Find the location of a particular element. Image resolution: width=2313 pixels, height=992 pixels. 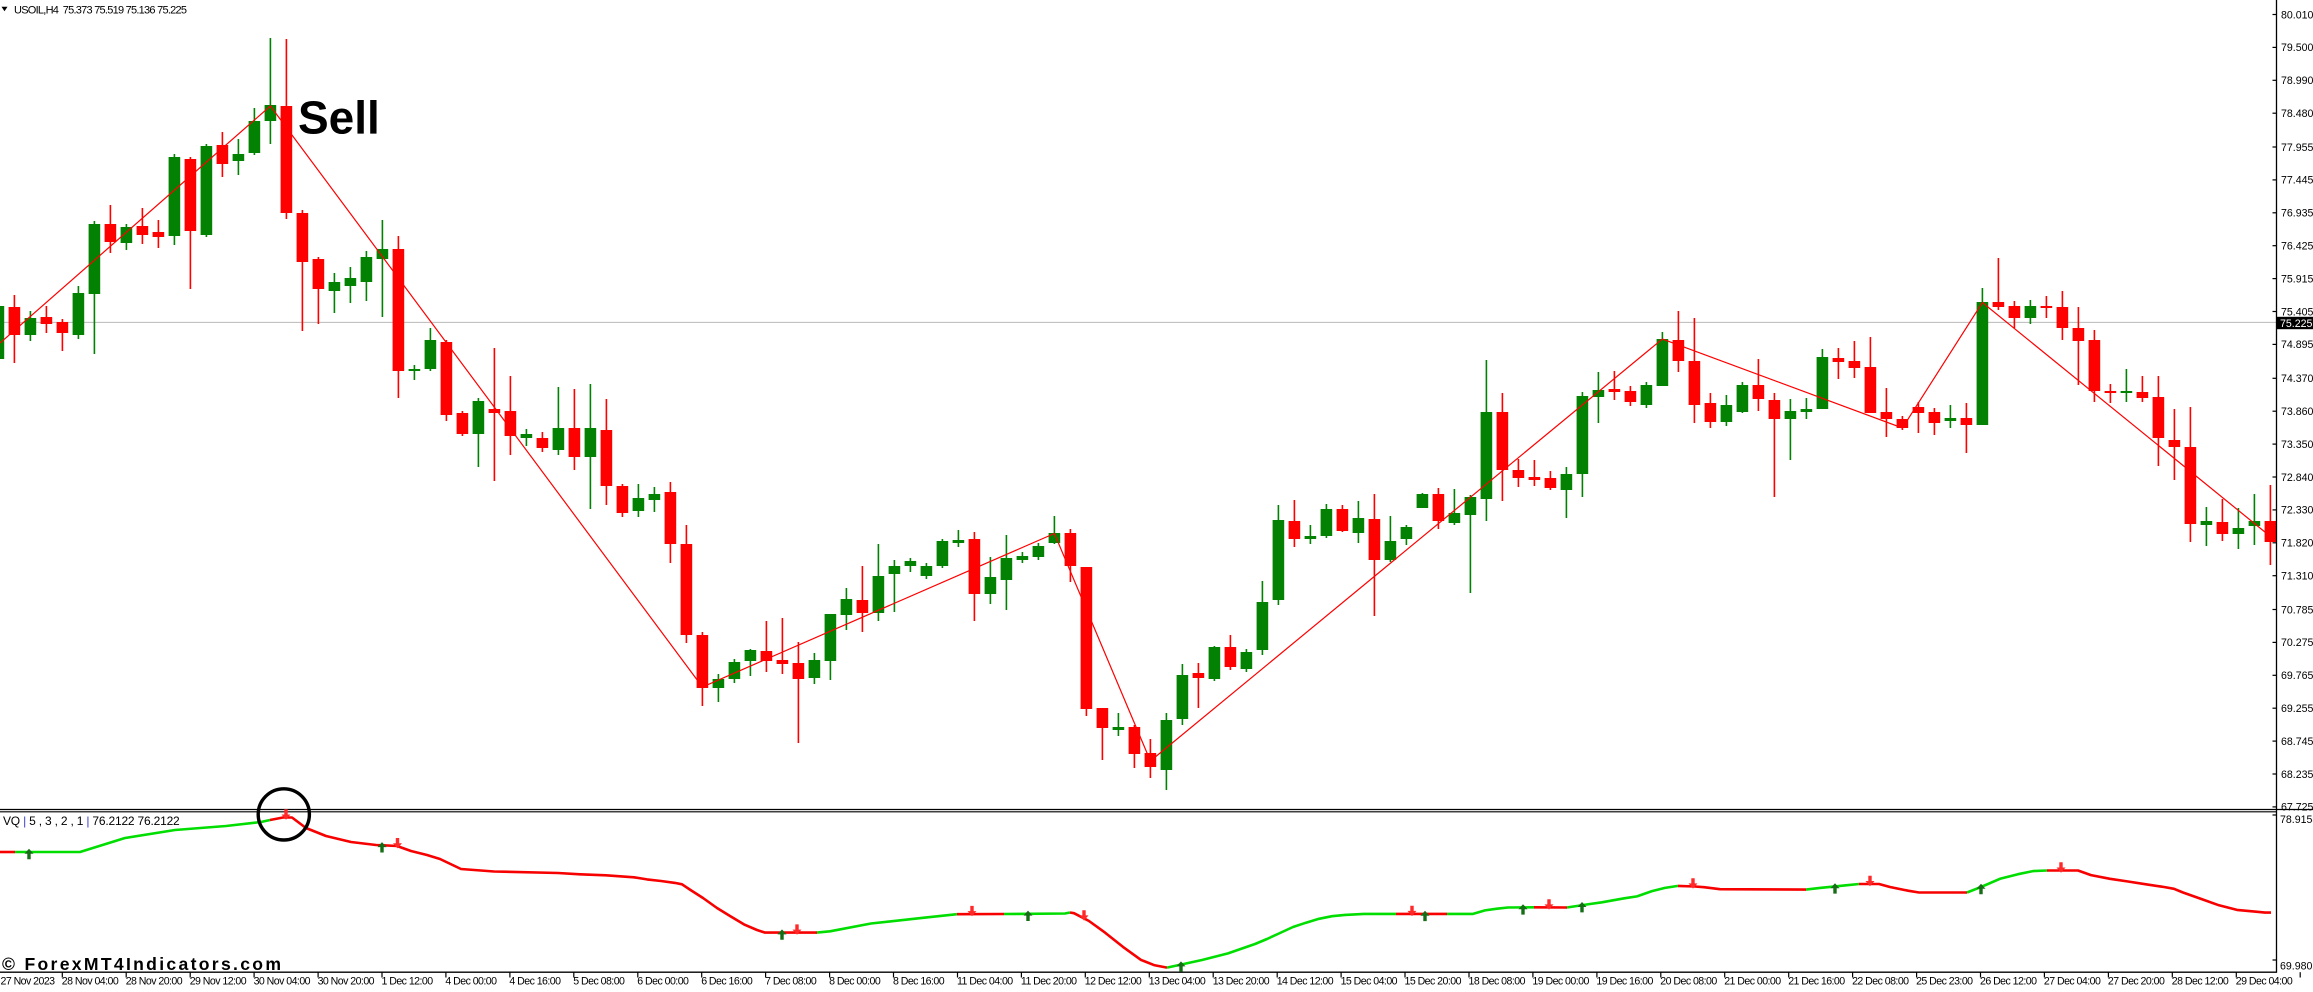

svg-text: 19 Dec 16:00 is located at coordinates (1624, 982).